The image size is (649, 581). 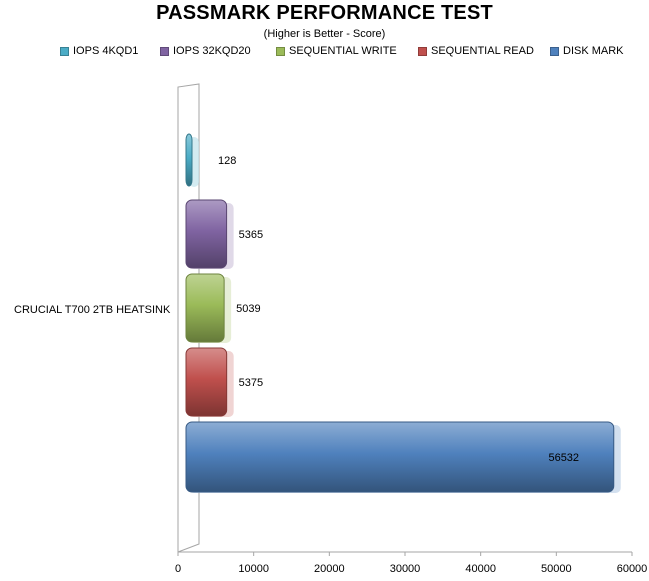 What do you see at coordinates (329, 569) in the screenshot?
I see `x-tick-label: 20000` at bounding box center [329, 569].